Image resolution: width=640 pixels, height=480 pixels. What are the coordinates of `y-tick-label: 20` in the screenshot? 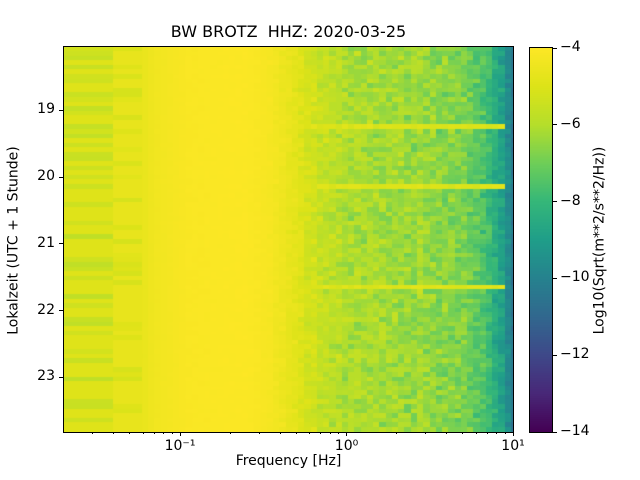 It's located at (46, 176).